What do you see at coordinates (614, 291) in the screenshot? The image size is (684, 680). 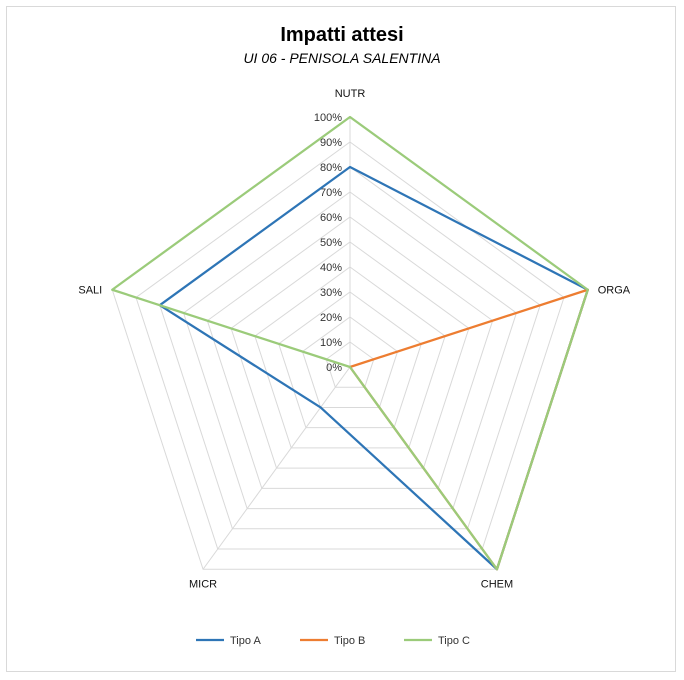 I see `category-label-orga: ORGA` at bounding box center [614, 291].